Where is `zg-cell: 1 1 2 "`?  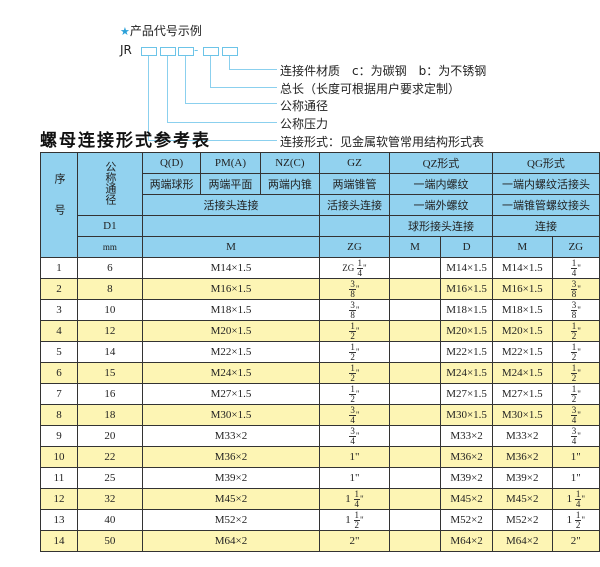 zg-cell: 1 1 2 " is located at coordinates (354, 520).